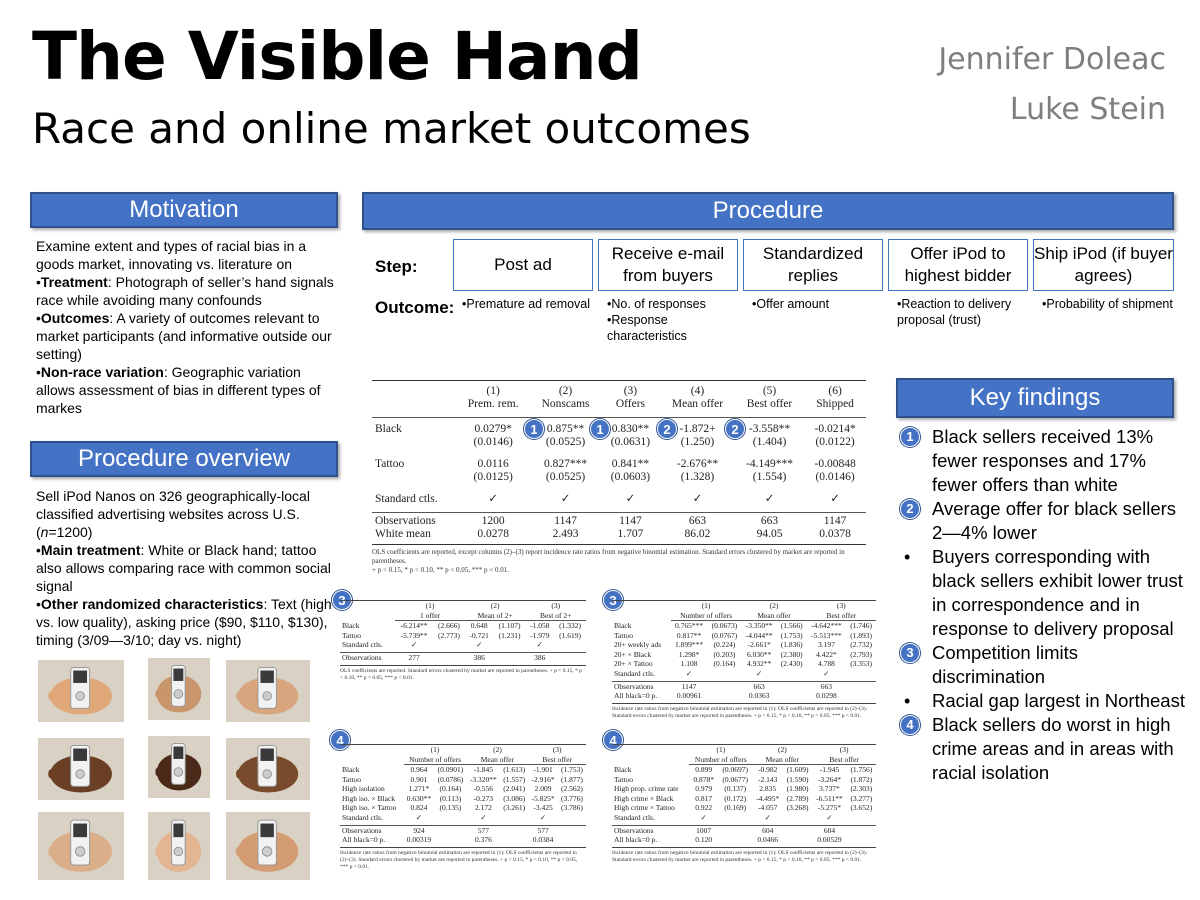 This screenshot has width=1200, height=900. What do you see at coordinates (724, 625) in the screenshot?
I see `table-cell: (0.0673)` at bounding box center [724, 625].